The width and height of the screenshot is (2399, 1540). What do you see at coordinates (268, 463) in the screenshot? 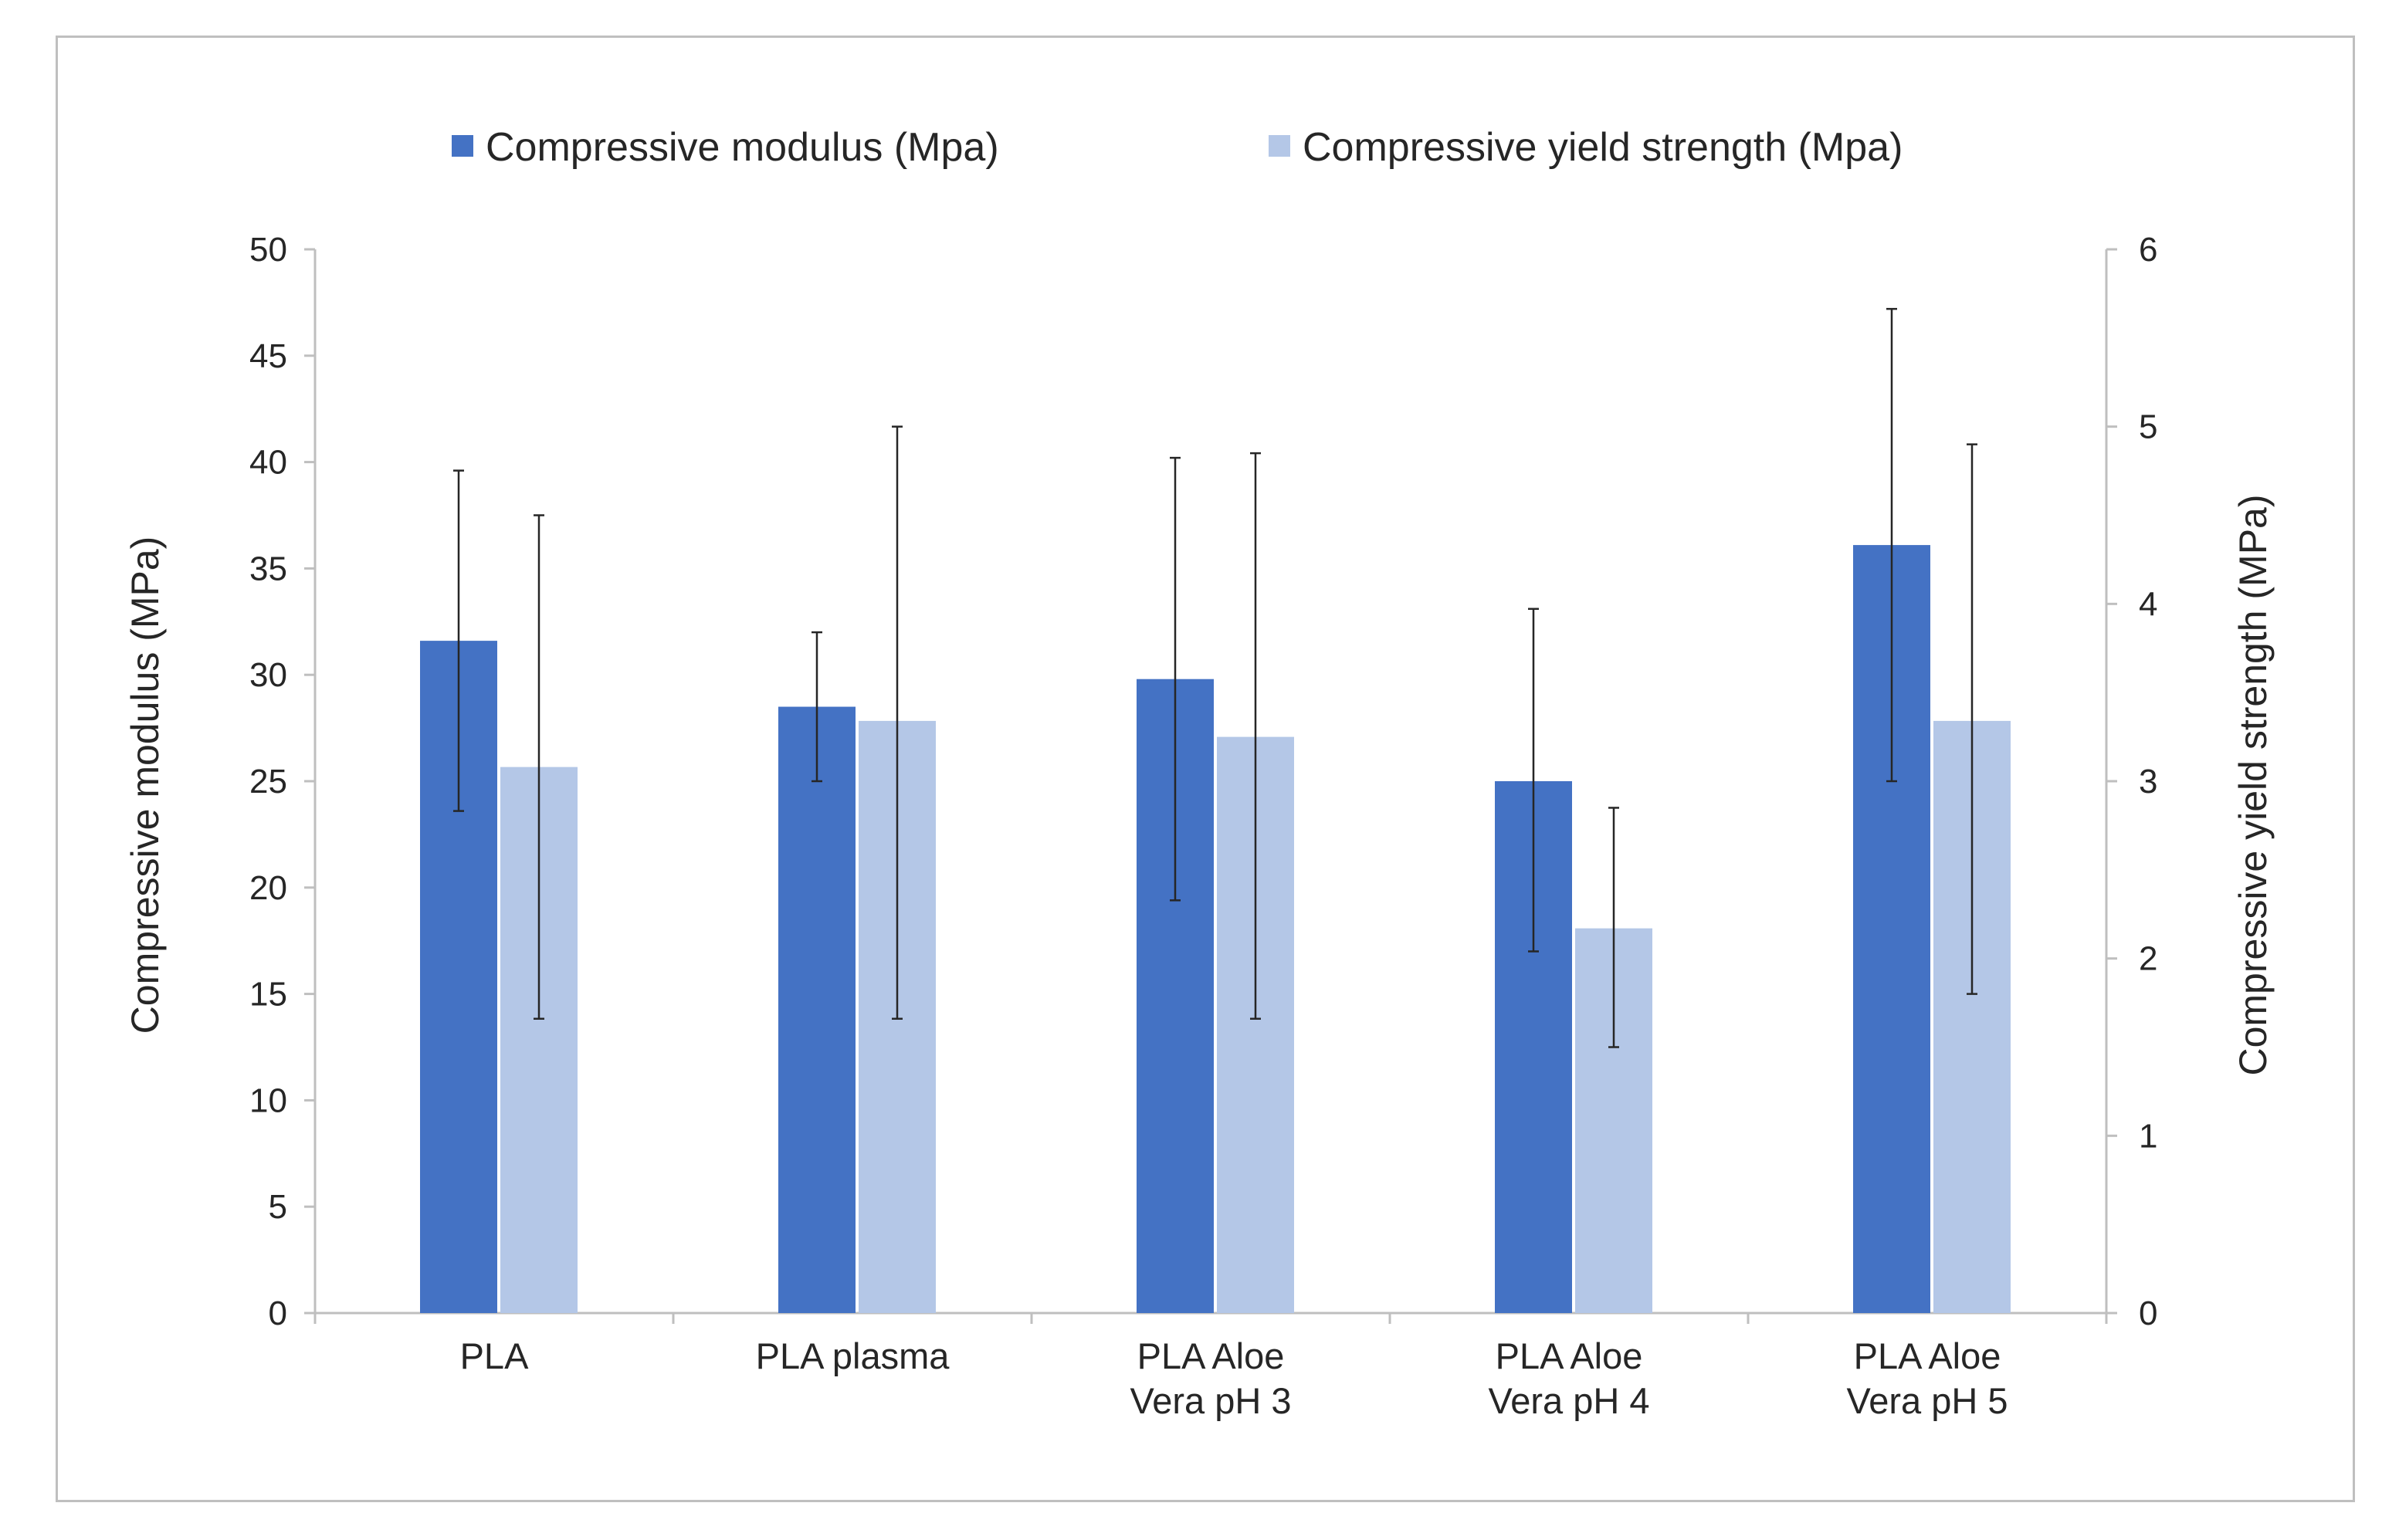
I see `left-tick-label: 40` at bounding box center [268, 463].